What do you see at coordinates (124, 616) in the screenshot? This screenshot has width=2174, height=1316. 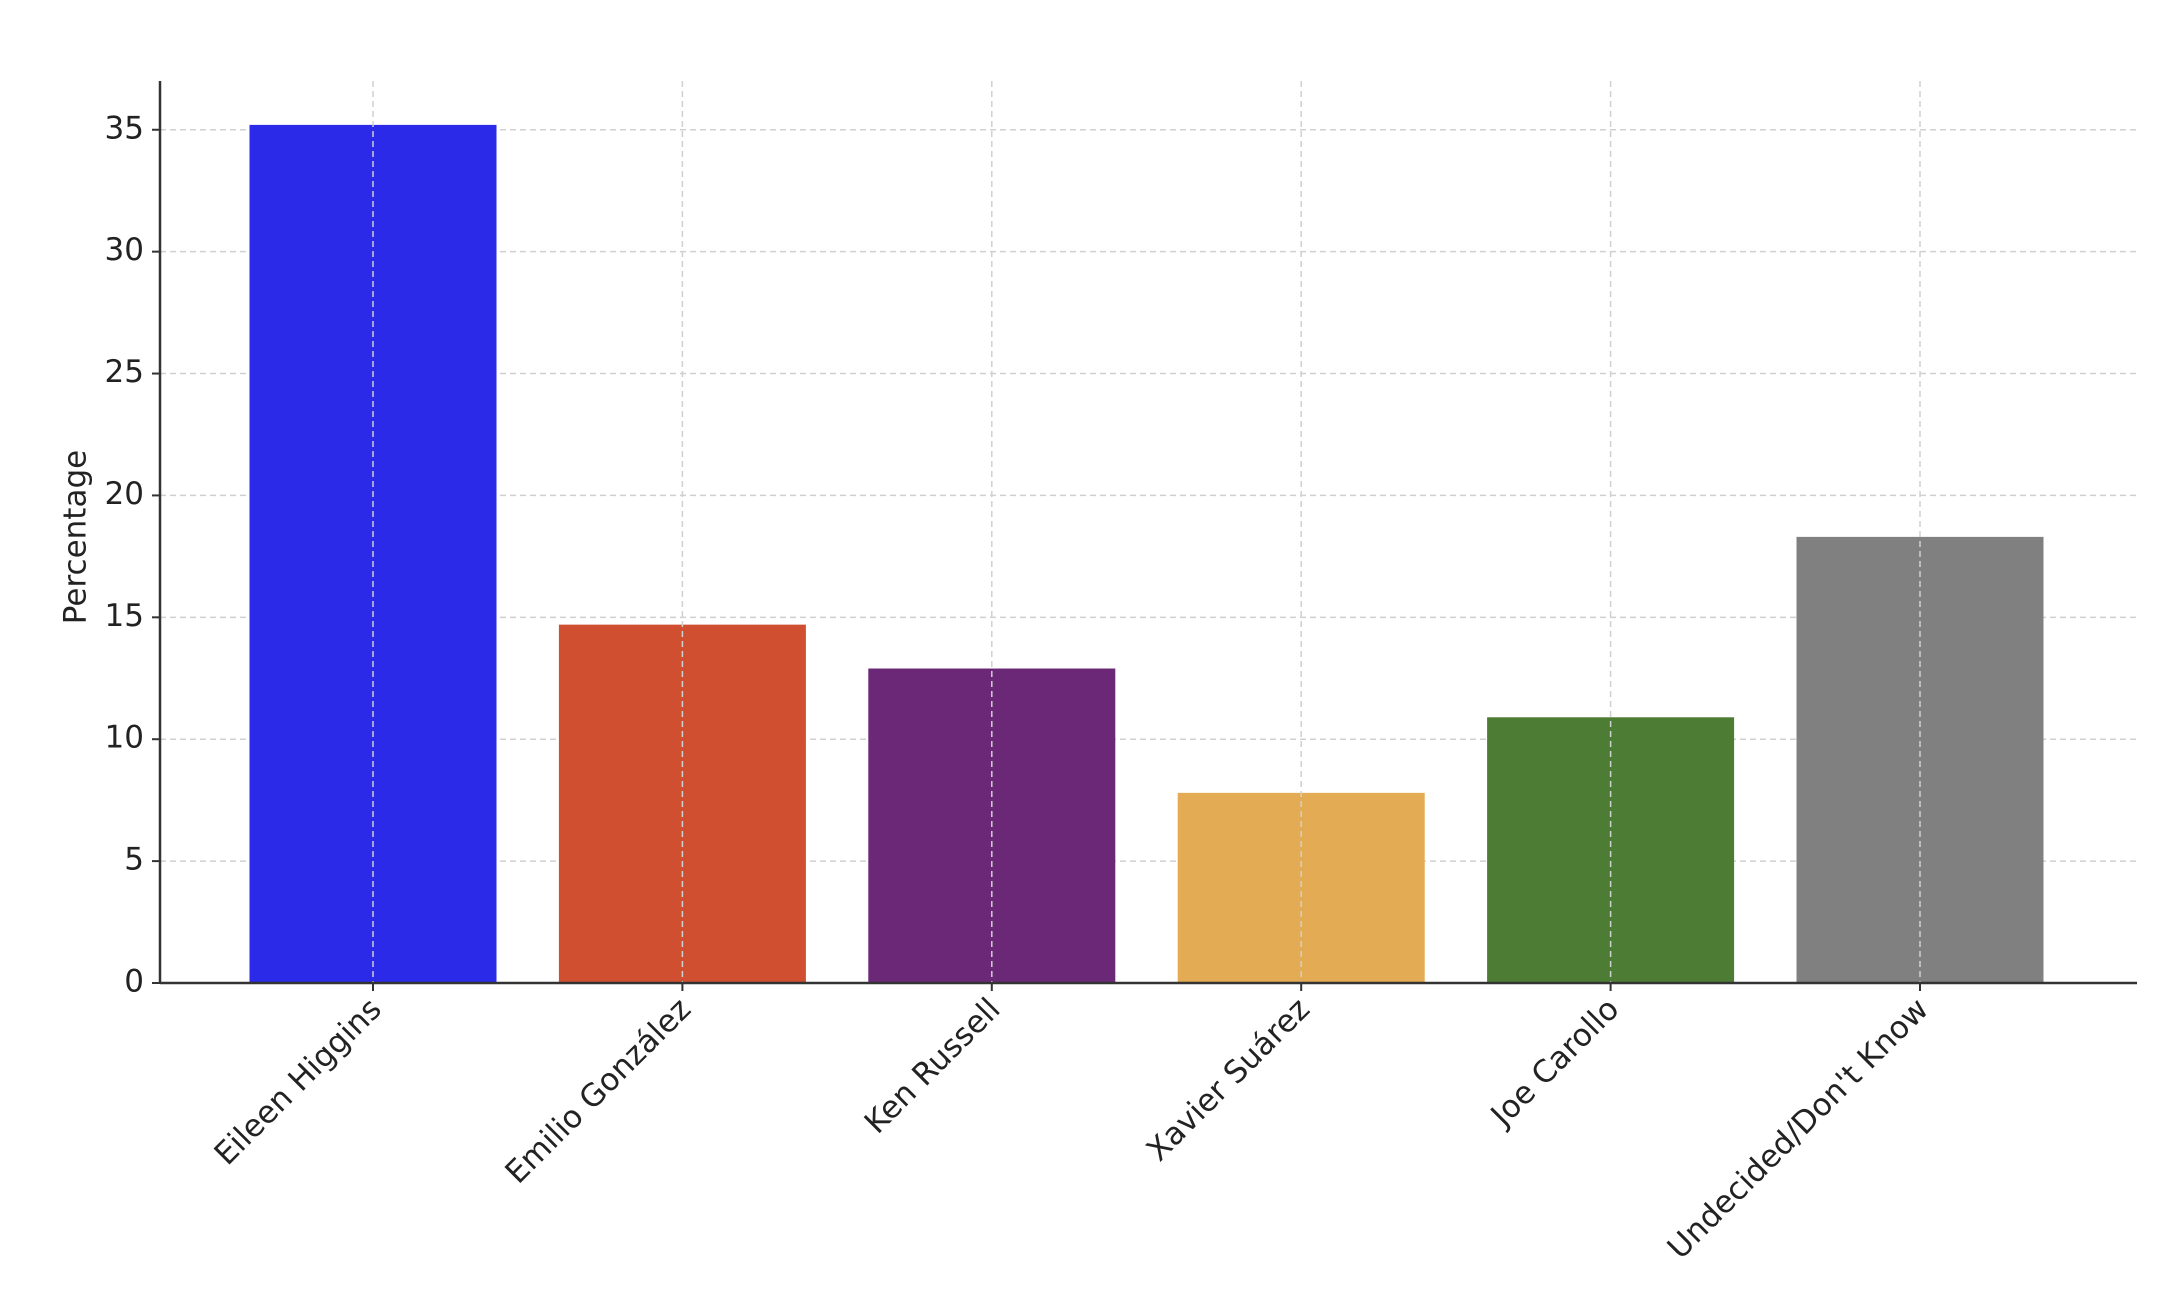 I see `y-tick-label: 15` at bounding box center [124, 616].